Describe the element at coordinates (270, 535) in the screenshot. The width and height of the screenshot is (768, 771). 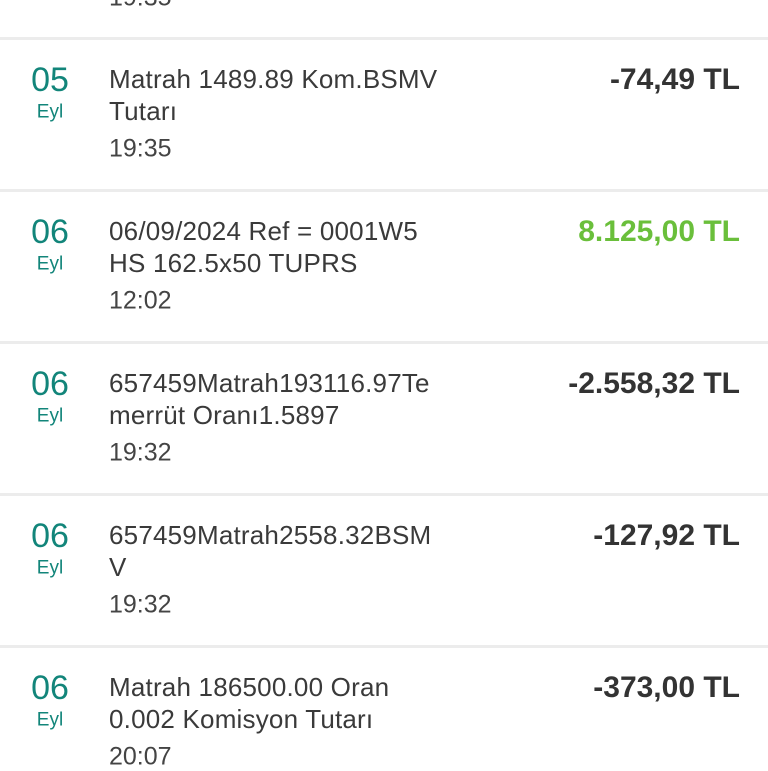
I see `description-line: 657459Matrah2558.32BSM` at that location.